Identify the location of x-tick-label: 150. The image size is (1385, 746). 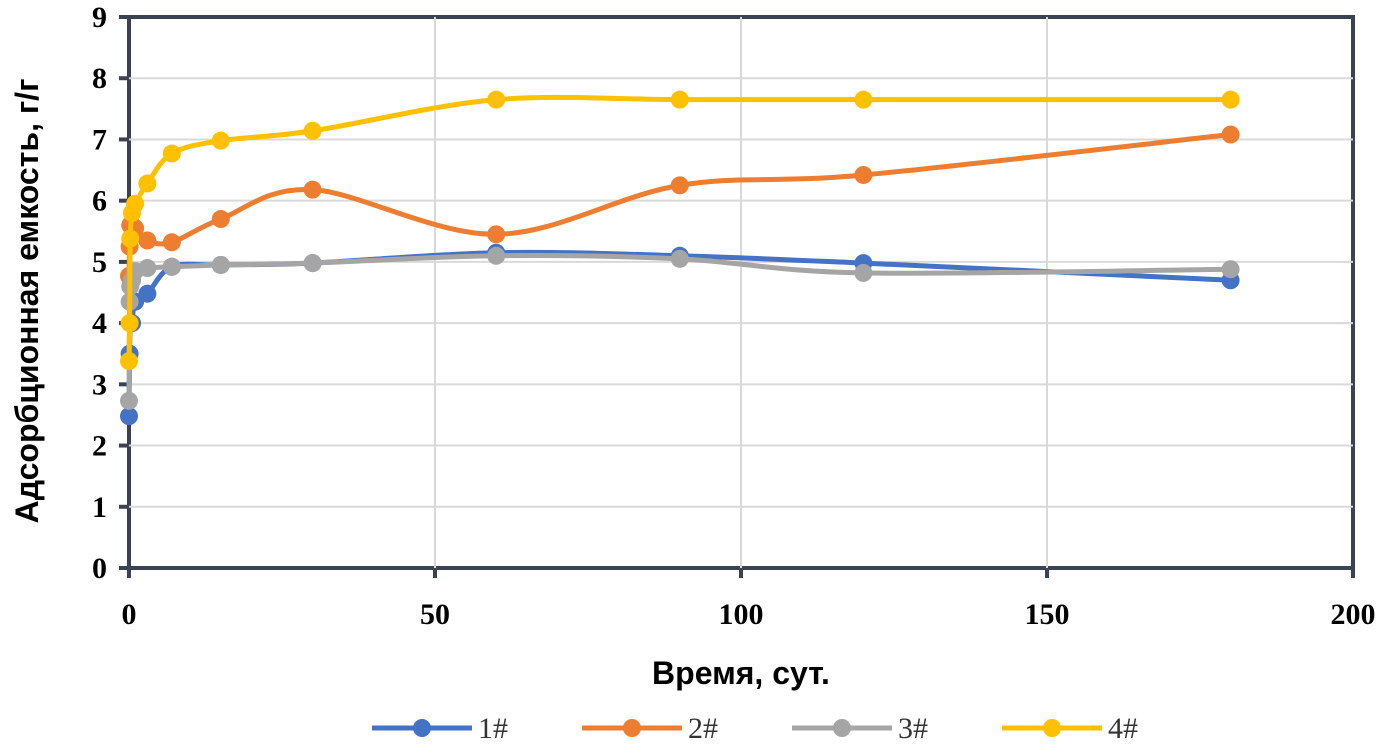
(1047, 614).